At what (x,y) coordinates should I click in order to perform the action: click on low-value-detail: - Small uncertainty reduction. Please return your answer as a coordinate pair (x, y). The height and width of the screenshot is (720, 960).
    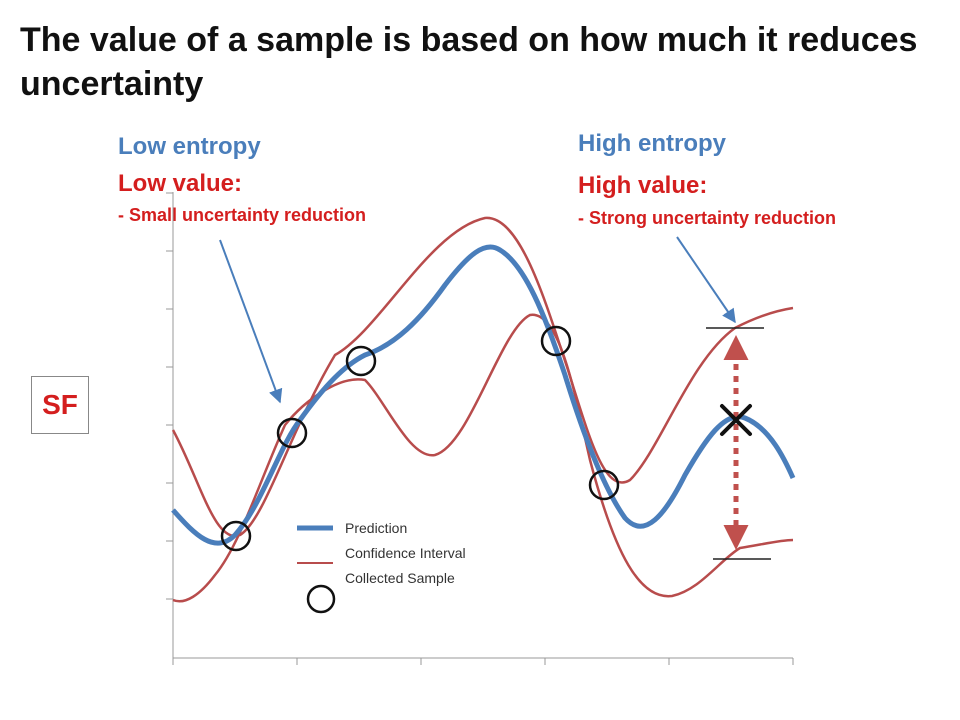
    Looking at the image, I should click on (242, 215).